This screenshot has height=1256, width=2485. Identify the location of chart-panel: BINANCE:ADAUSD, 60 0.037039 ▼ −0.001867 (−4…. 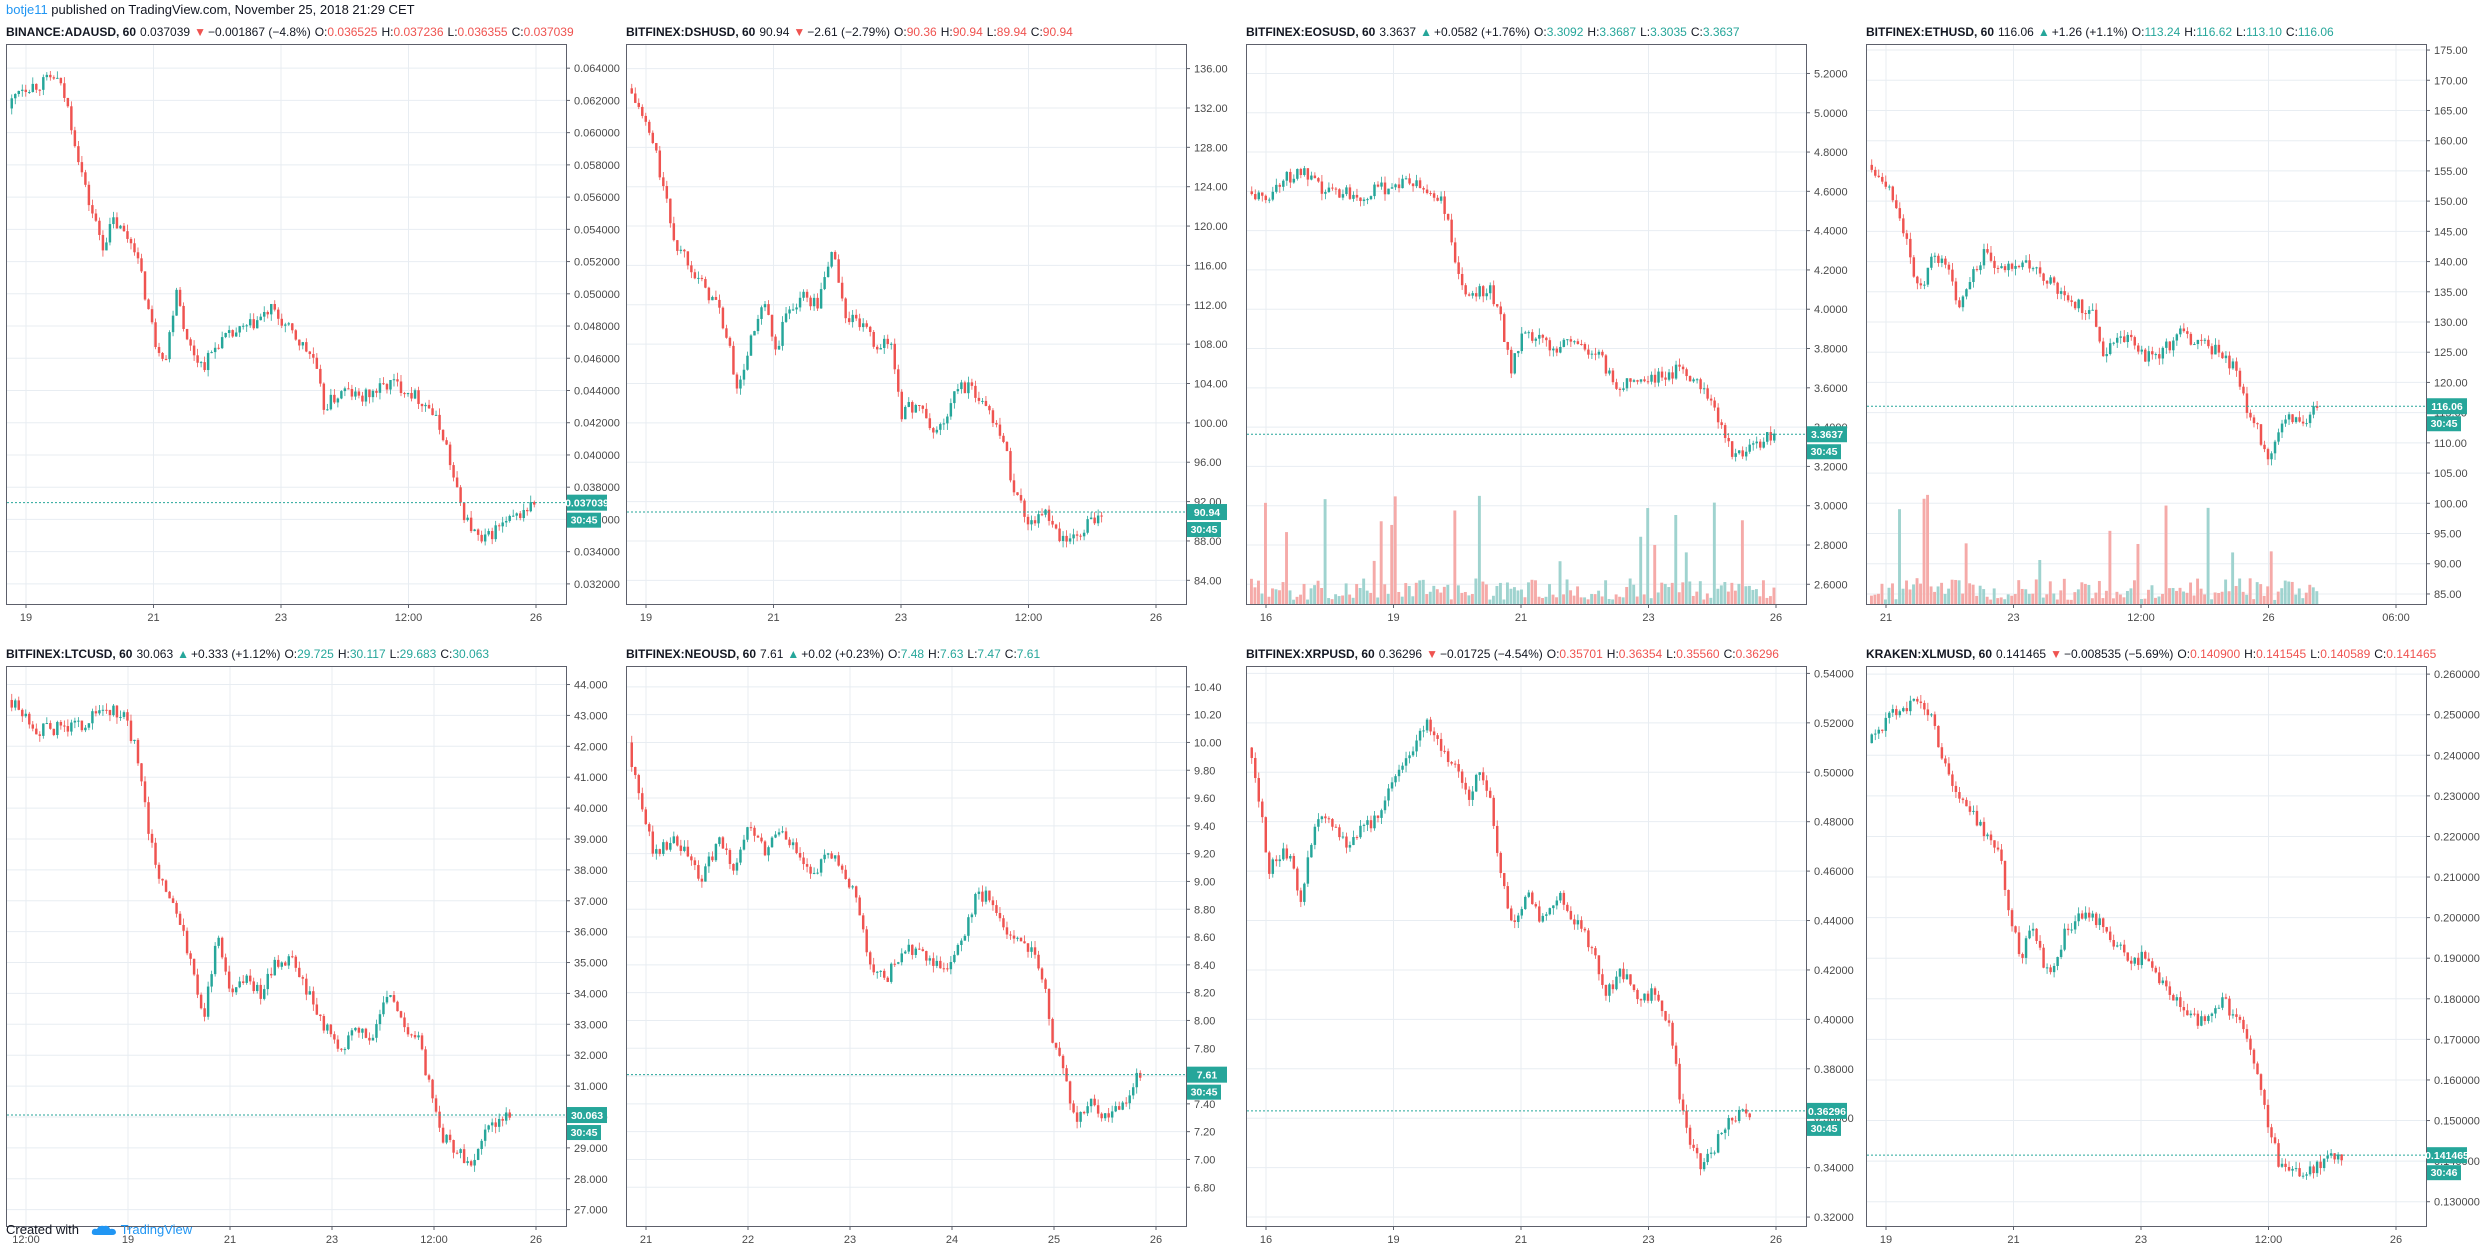
(313, 329).